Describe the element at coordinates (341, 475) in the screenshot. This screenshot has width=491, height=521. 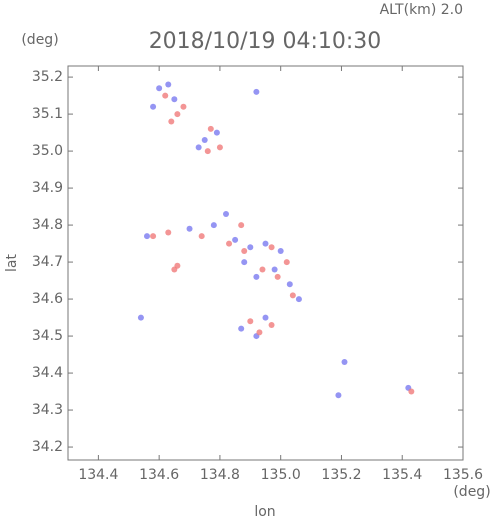
I see `x-tick-label: 135.2` at that location.